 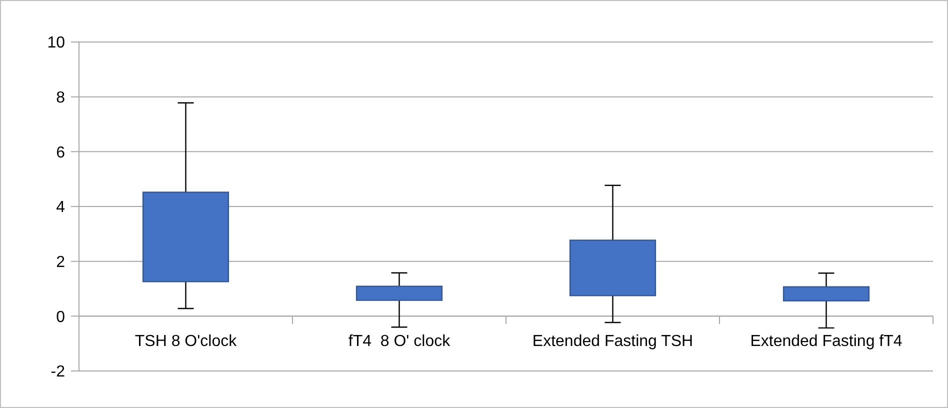 I want to click on y-tick-label: 2, so click(x=61, y=262).